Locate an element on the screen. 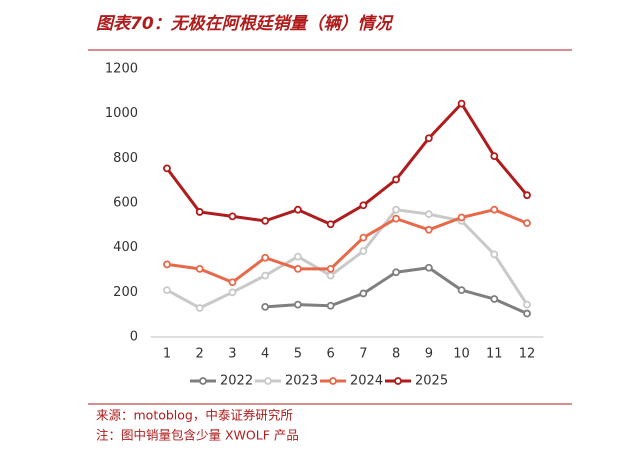 The width and height of the screenshot is (632, 459). legend-label: 2022 is located at coordinates (236, 381).